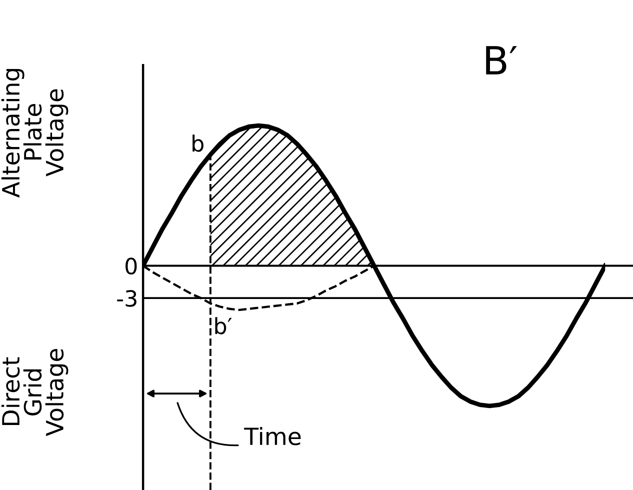  I want to click on y-axis-title: Alternating Plate Voltage, so click(34, 133).